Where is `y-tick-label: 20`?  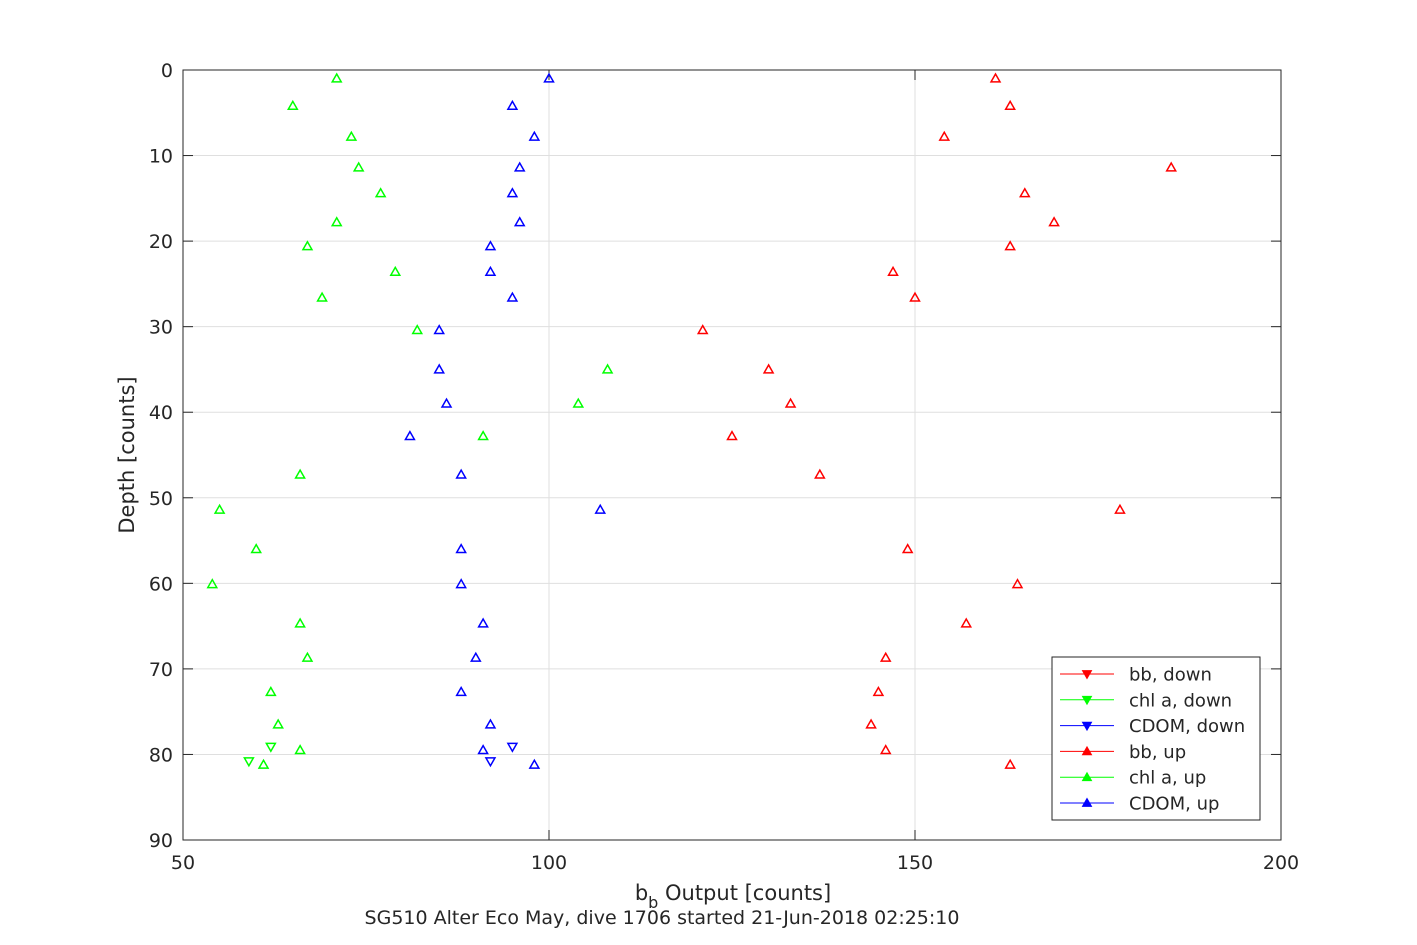 y-tick-label: 20 is located at coordinates (161, 242).